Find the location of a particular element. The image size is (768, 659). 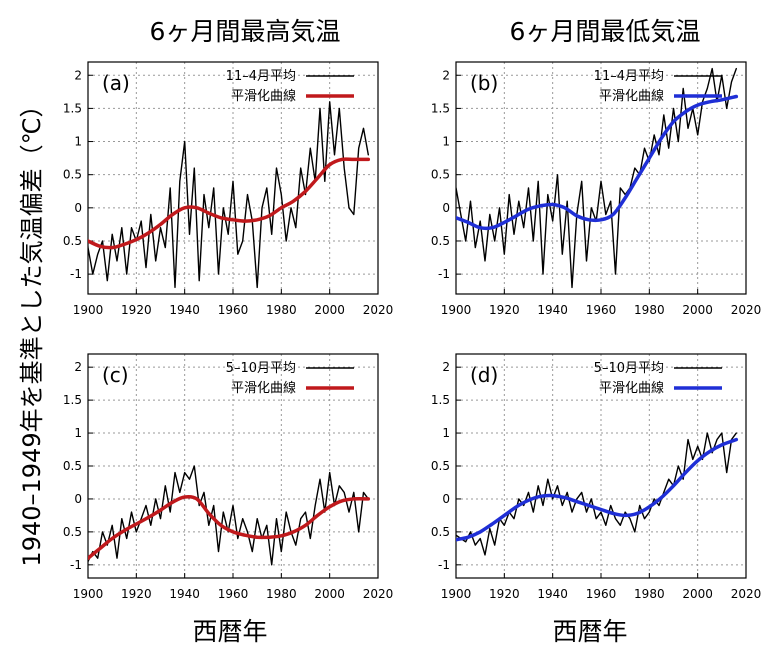

panel-label: (c) is located at coordinates (115, 375).